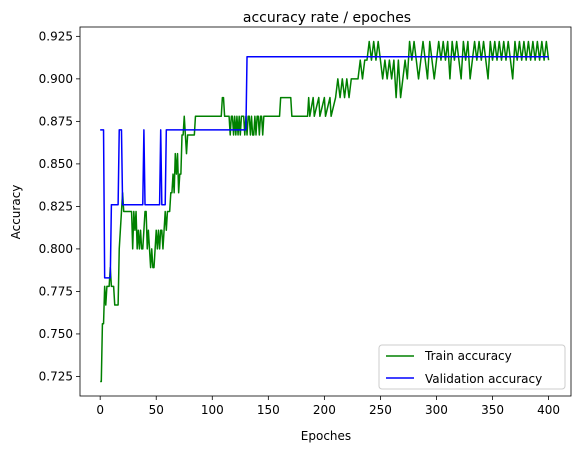 This screenshot has width=584, height=453. I want to click on x-tick-label: 0, so click(100, 410).